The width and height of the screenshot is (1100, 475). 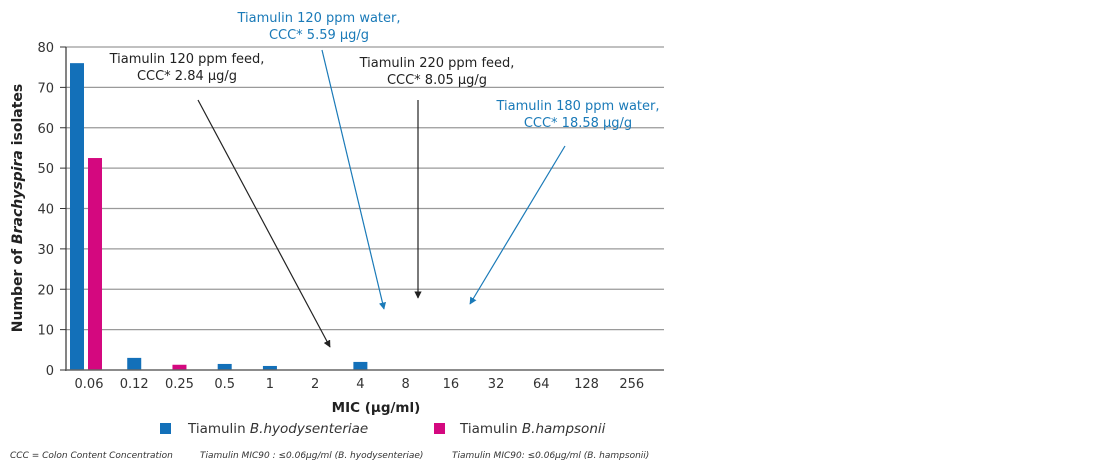 What do you see at coordinates (318, 18) in the screenshot?
I see `annotation-line1: Tiamulin 120 ppm water,` at bounding box center [318, 18].